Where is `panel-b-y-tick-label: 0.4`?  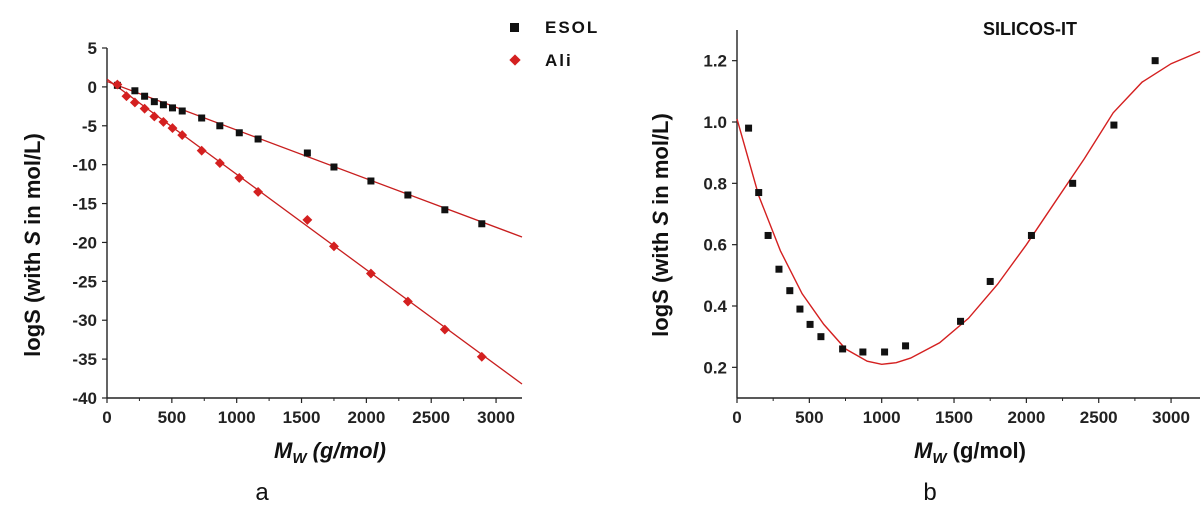 panel-b-y-tick-label: 0.4 is located at coordinates (715, 306).